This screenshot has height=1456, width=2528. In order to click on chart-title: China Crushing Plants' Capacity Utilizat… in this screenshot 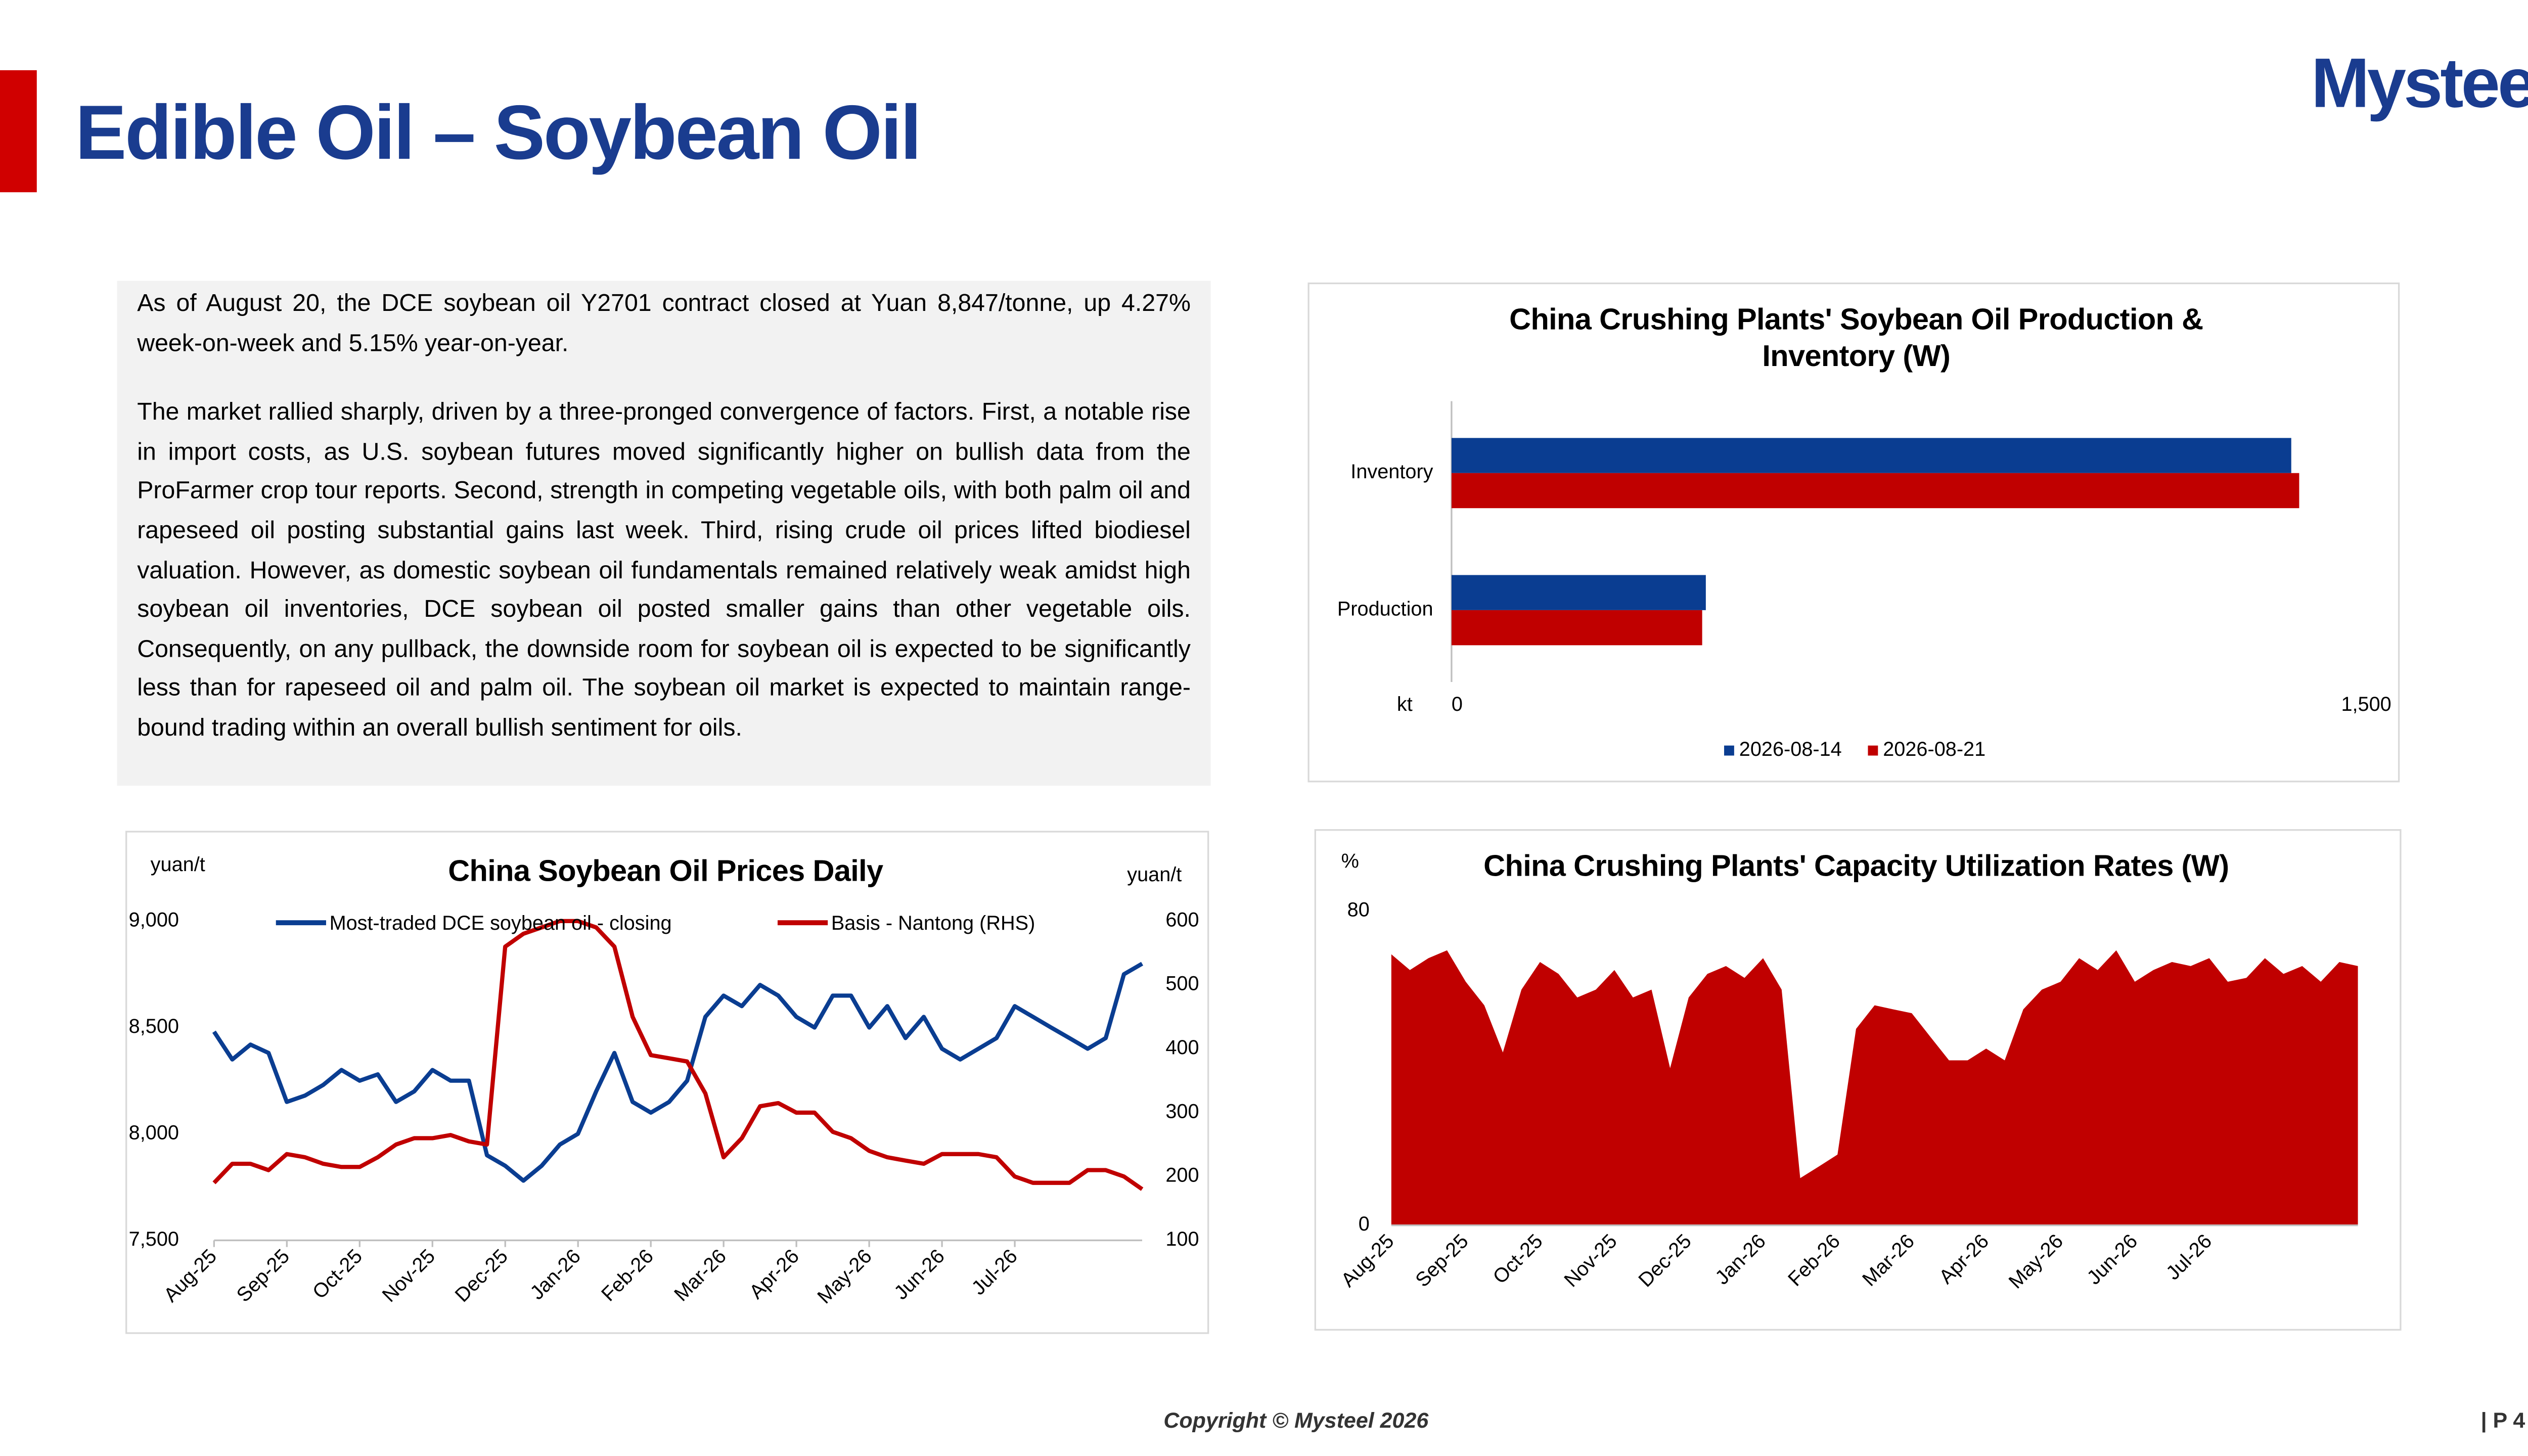, I will do `click(1856, 866)`.